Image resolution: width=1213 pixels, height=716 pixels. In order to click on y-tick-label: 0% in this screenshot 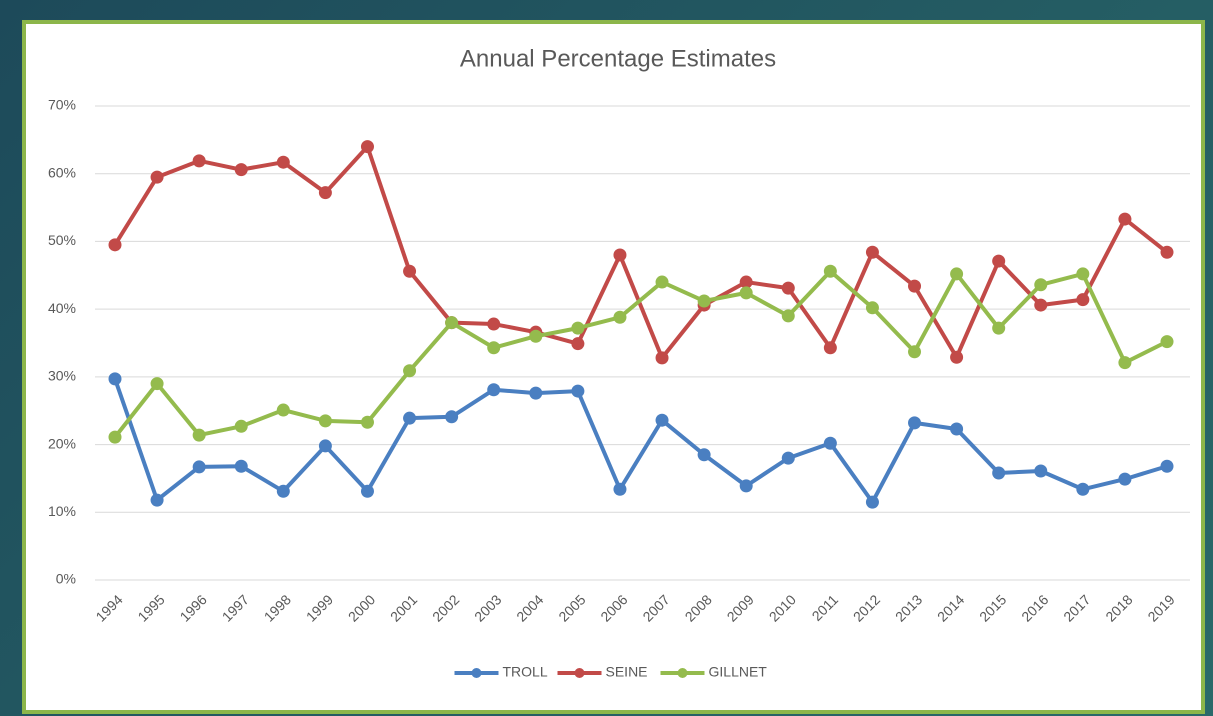, I will do `click(66, 579)`.